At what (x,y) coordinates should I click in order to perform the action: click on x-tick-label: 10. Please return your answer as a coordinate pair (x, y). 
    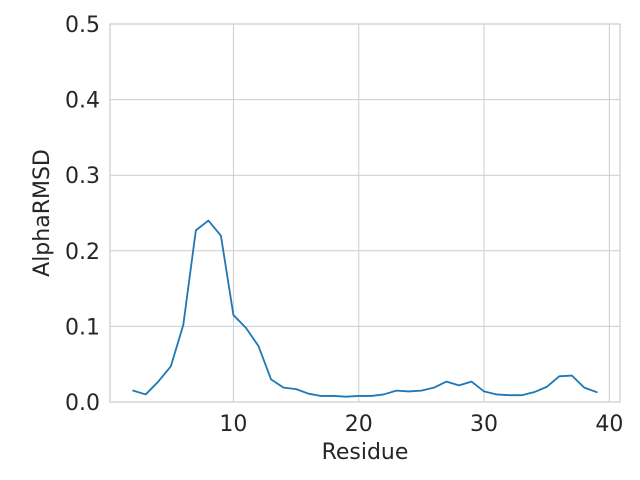
    Looking at the image, I should click on (233, 424).